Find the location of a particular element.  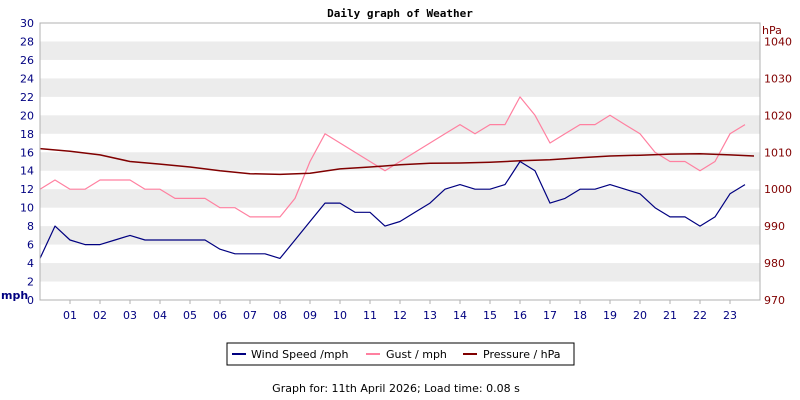

x-tick-label: 11 is located at coordinates (370, 315).